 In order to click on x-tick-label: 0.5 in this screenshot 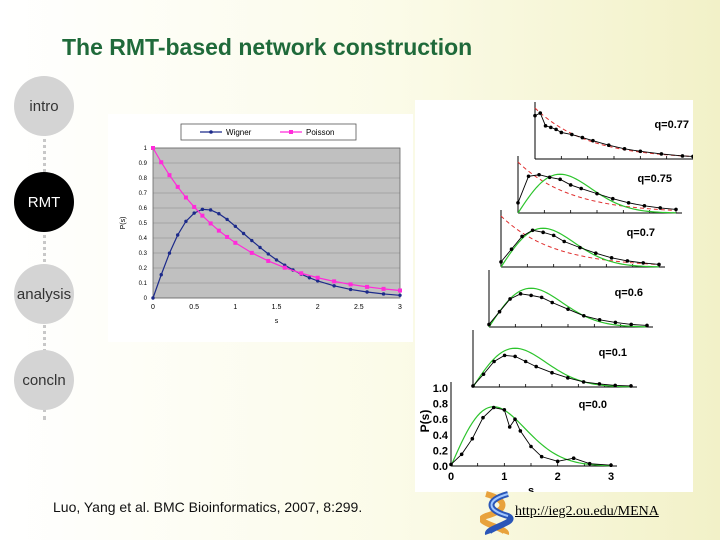, I will do `click(194, 307)`.